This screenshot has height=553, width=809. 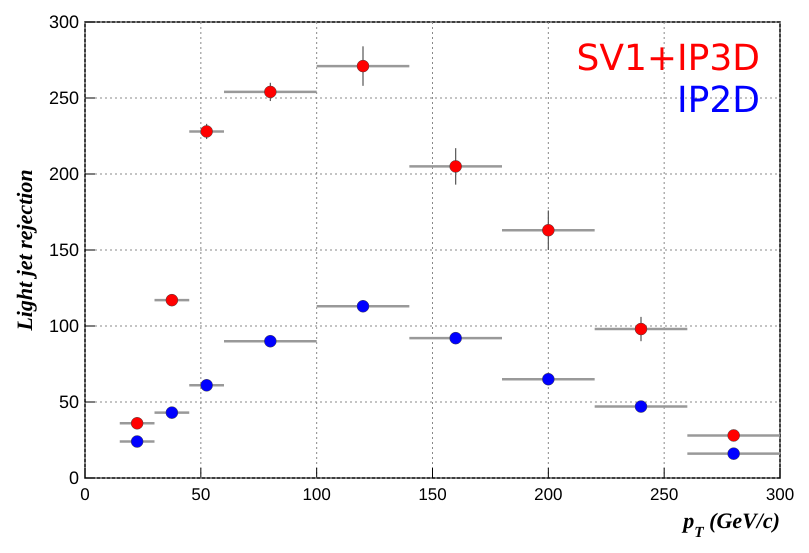 I want to click on x-tick-label: 200, so click(x=548, y=494).